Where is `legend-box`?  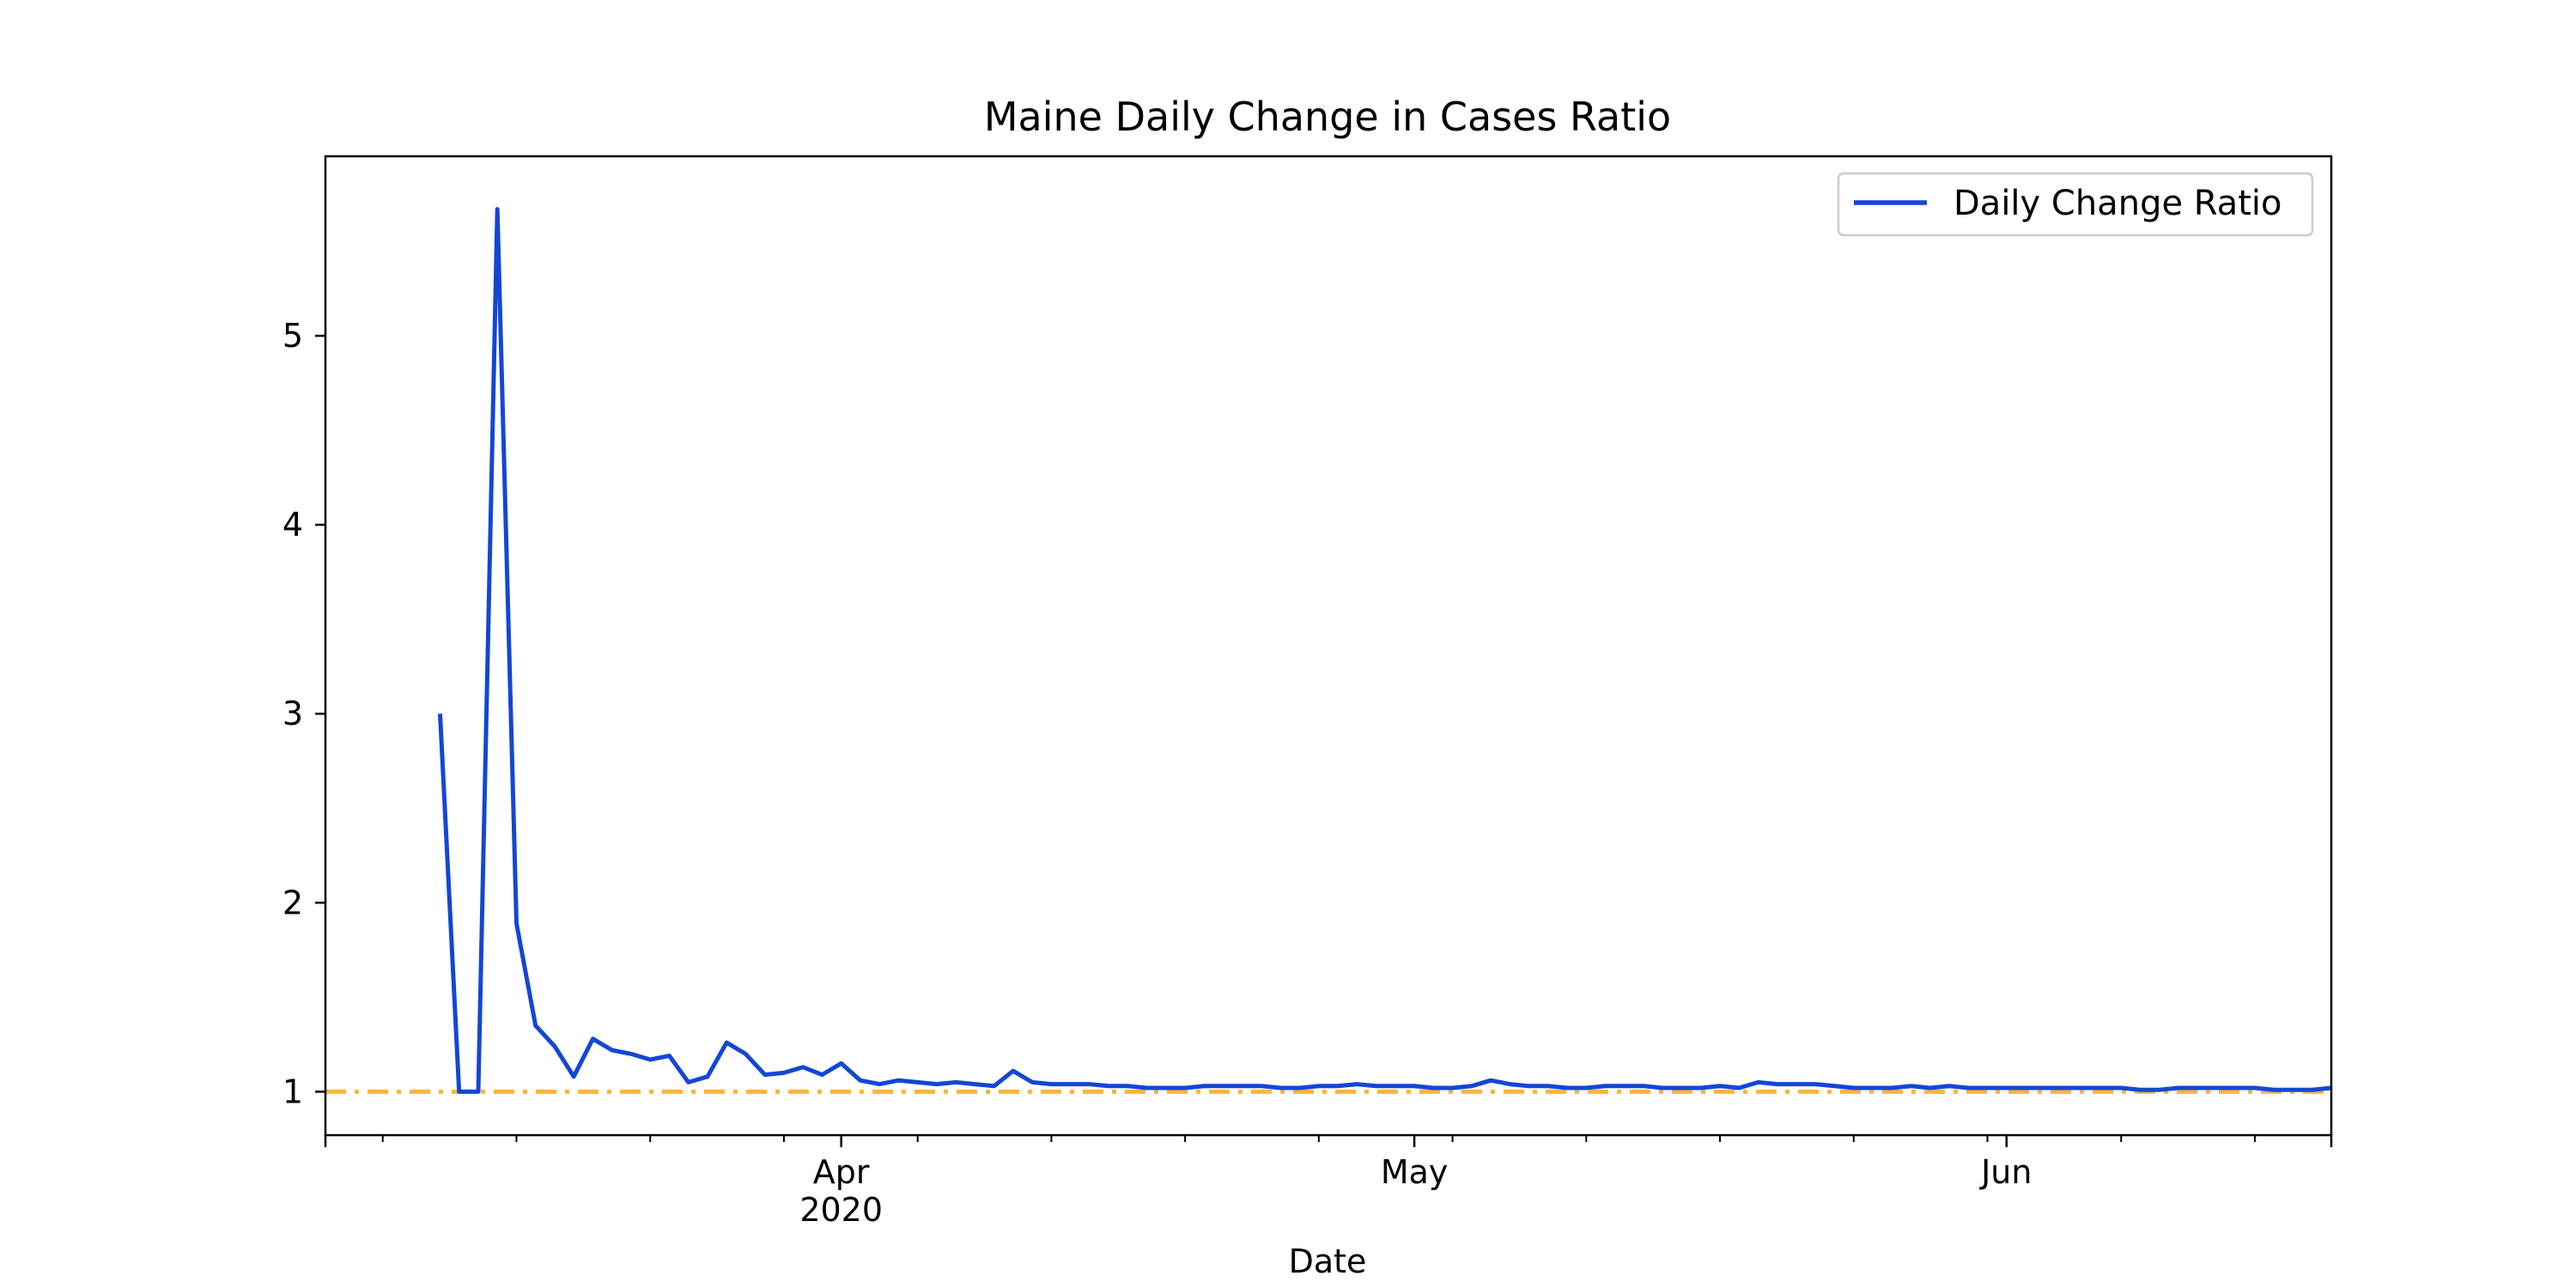 legend-box is located at coordinates (2075, 204).